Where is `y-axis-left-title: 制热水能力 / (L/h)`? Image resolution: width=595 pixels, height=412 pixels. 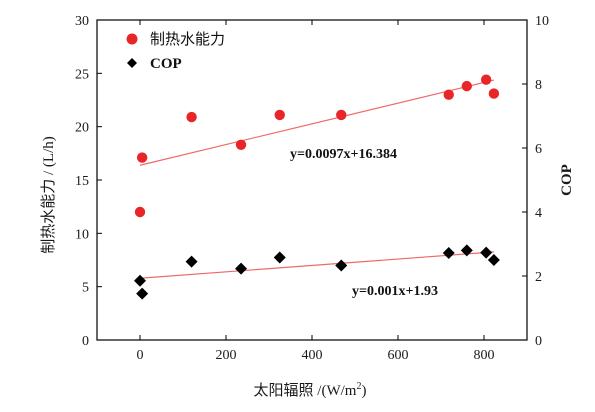
y-axis-left-title: 制热水能力 / (L/h) is located at coordinates (48, 195).